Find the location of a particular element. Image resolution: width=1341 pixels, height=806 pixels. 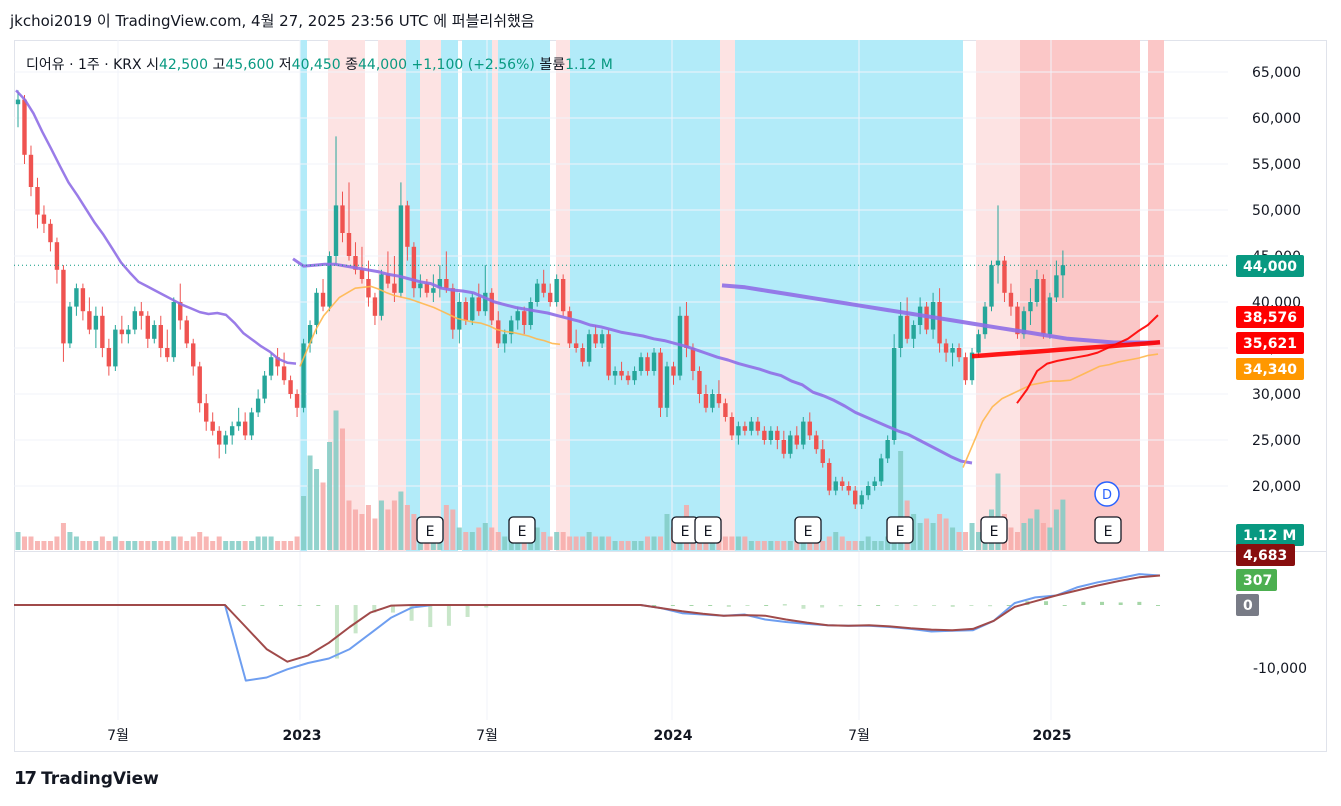

macd-price-label: 4,683 is located at coordinates (1265, 555).